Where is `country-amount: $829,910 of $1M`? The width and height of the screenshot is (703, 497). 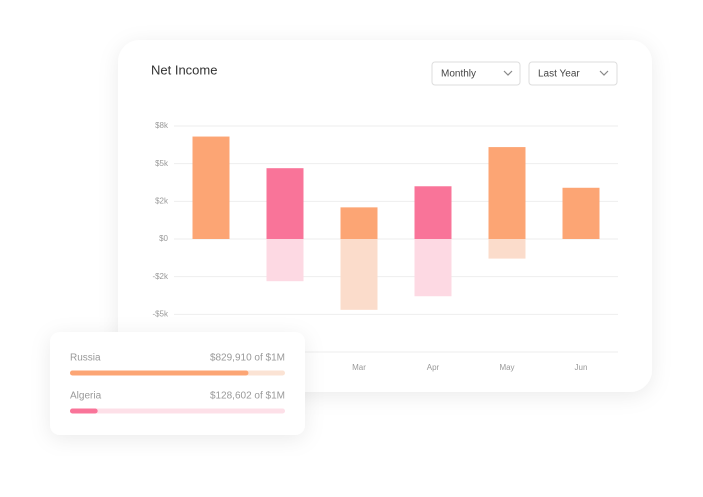
country-amount: $829,910 of $1M is located at coordinates (247, 358).